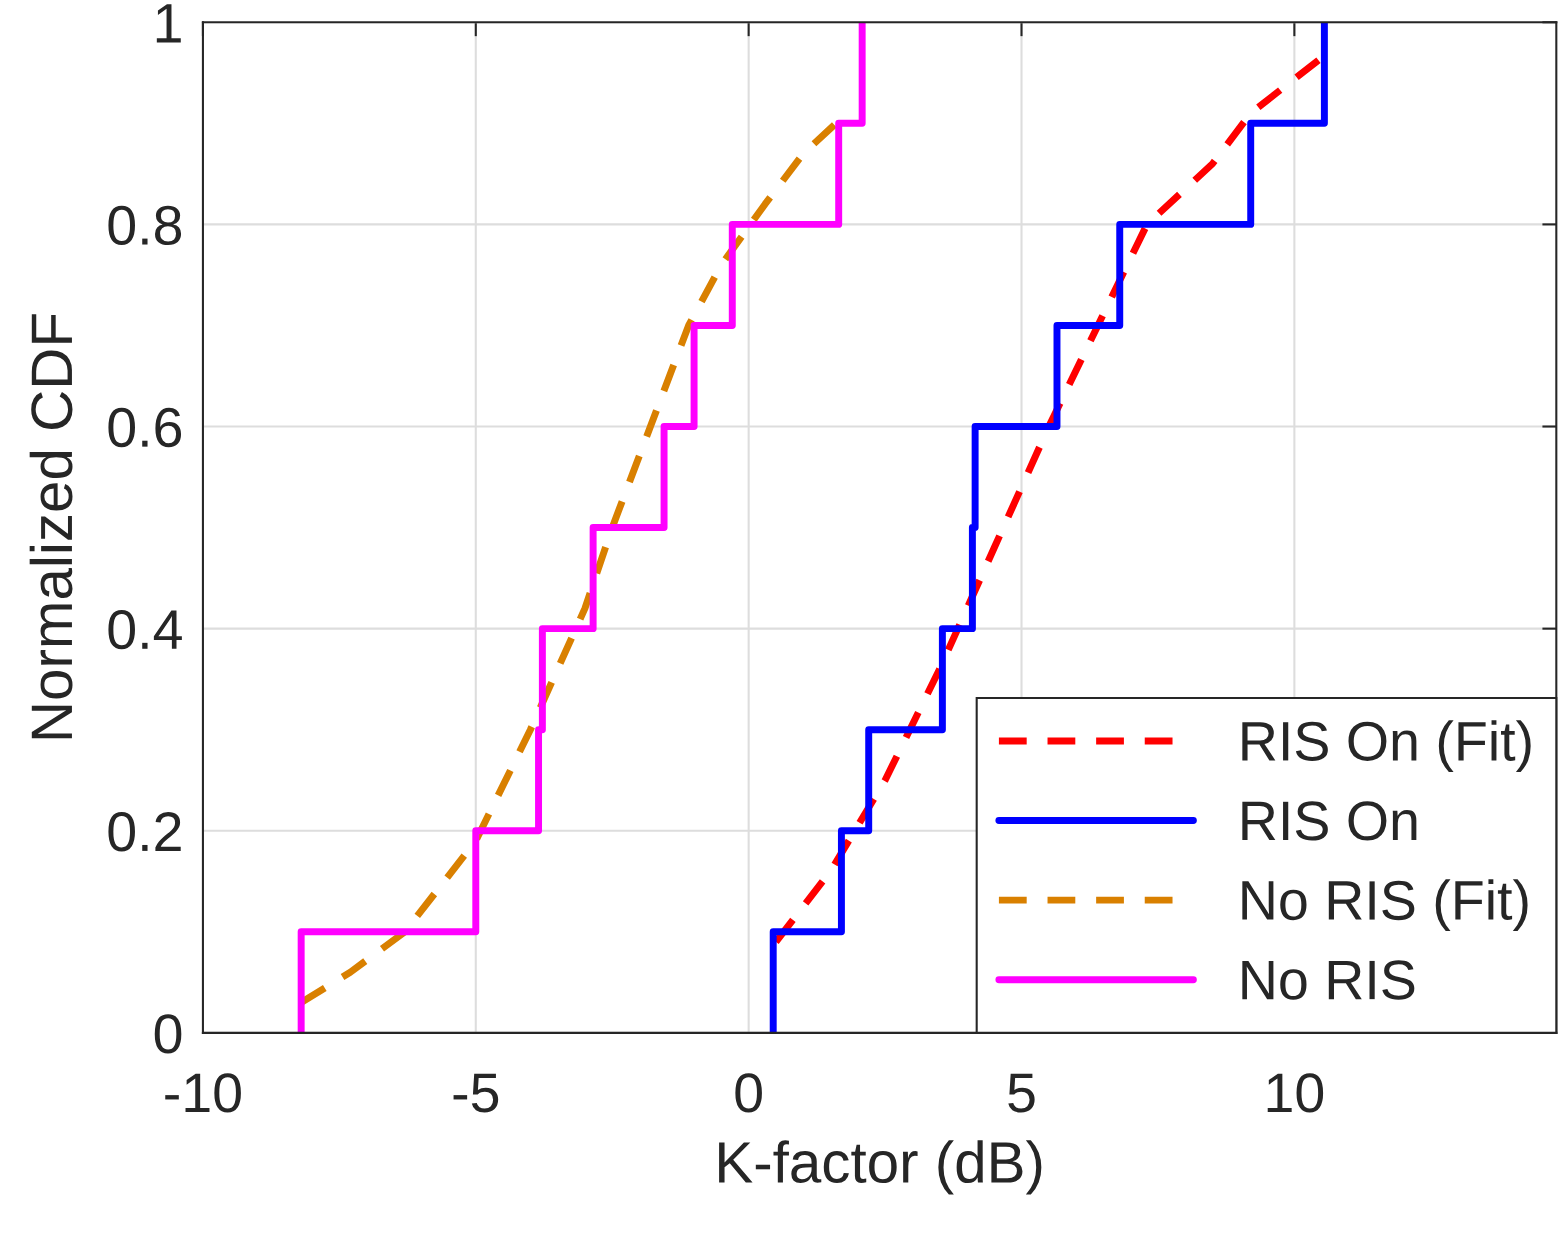 The height and width of the screenshot is (1237, 1561). I want to click on y-tick-label: 0.4, so click(145, 629).